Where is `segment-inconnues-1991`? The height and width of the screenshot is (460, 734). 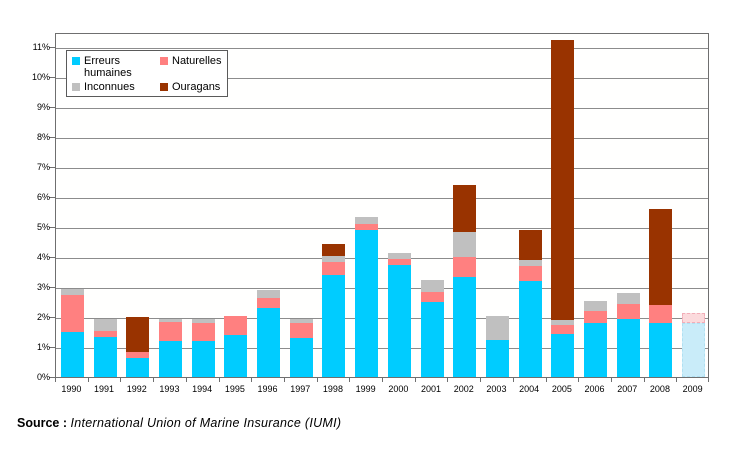 segment-inconnues-1991 is located at coordinates (105, 324).